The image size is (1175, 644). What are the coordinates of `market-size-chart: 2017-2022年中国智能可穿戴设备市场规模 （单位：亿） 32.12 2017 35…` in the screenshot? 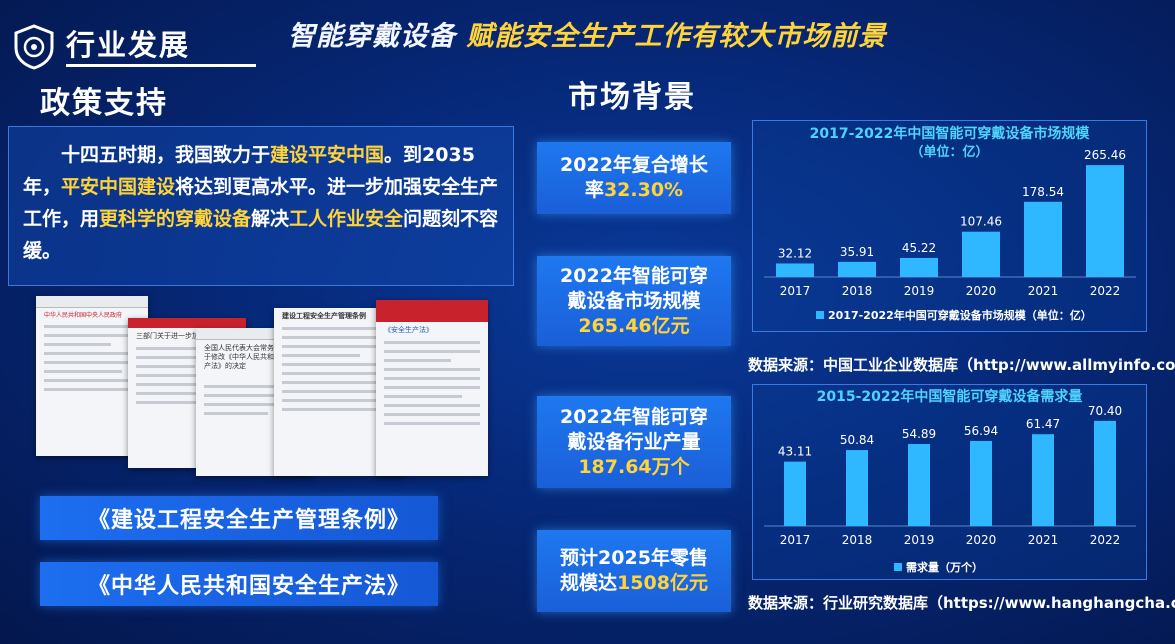 It's located at (950, 223).